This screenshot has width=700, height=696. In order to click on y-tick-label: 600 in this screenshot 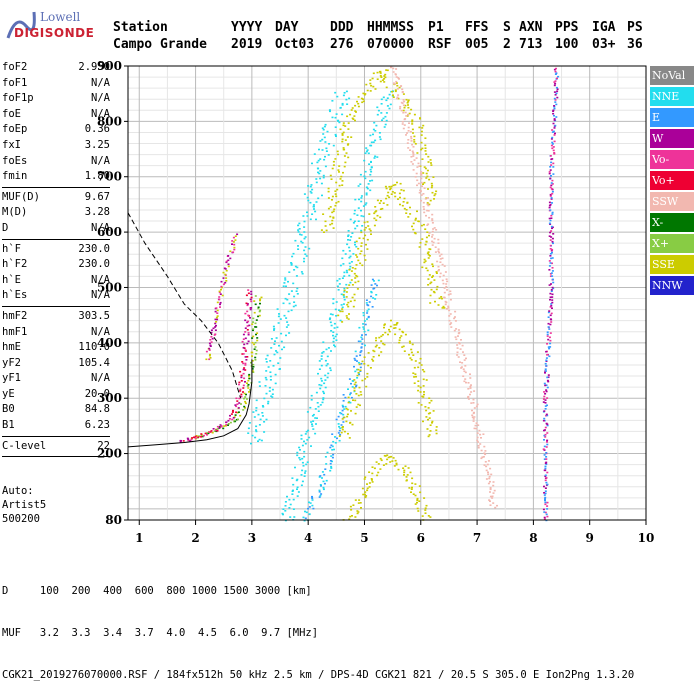, I will do `click(109, 232)`.